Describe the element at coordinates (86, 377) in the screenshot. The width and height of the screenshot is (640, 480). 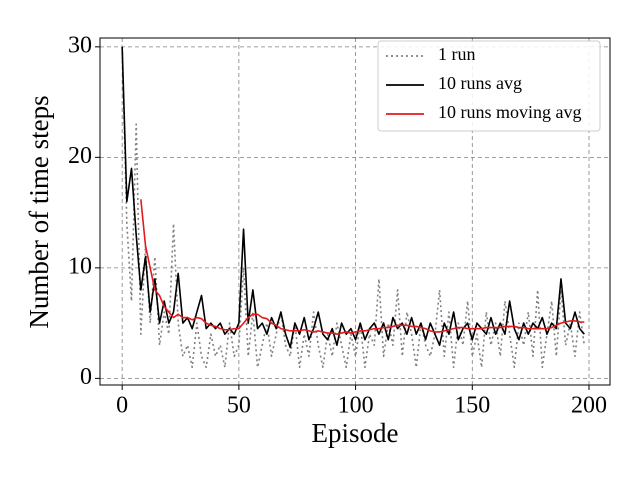
I see `y-tick-label: 0` at that location.